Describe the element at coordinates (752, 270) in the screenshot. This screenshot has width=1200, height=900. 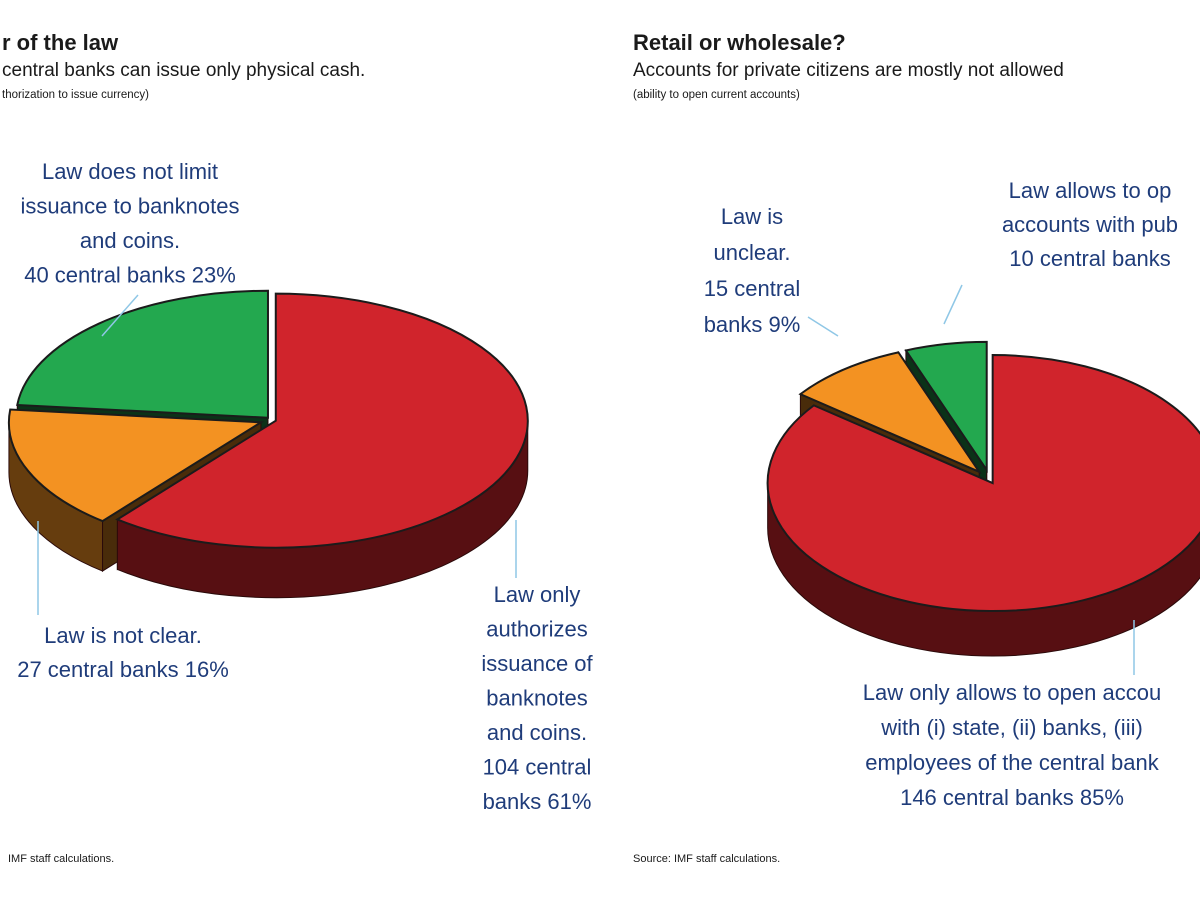
I see `slice-label: Law is unclear. 15 central banks 9%` at that location.